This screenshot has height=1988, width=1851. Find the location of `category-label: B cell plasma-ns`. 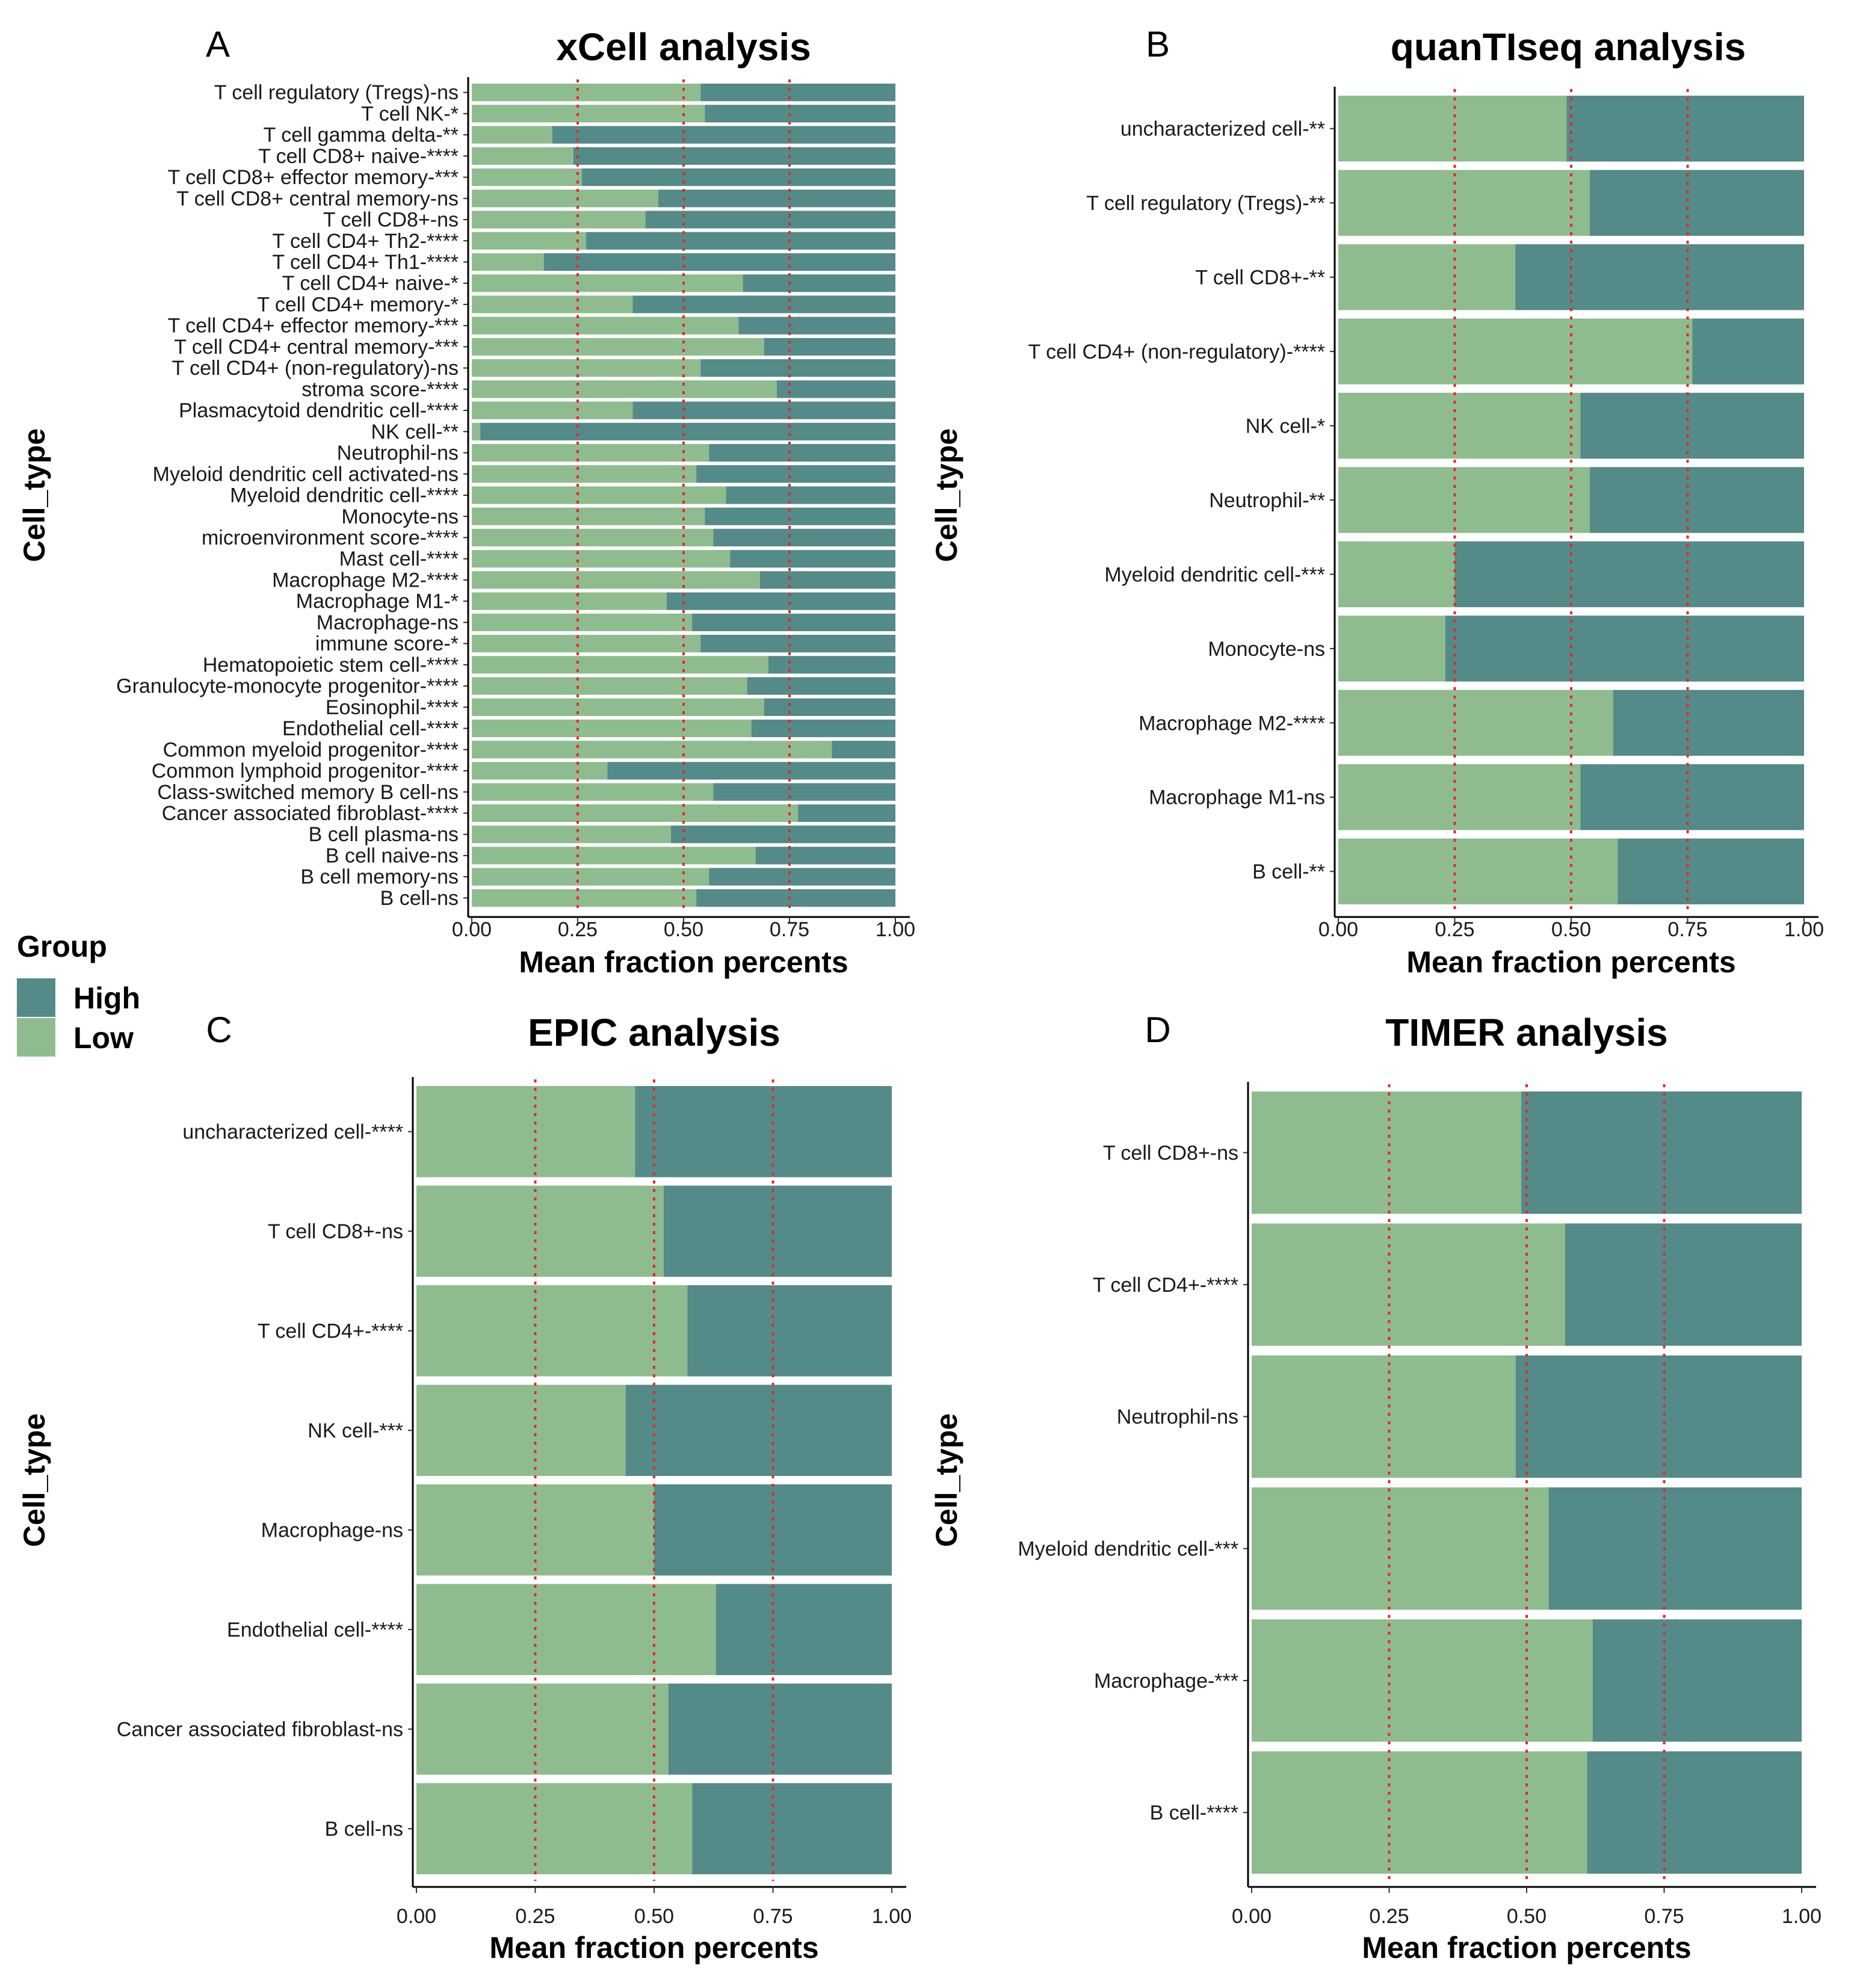

category-label: B cell plasma-ns is located at coordinates (384, 834).